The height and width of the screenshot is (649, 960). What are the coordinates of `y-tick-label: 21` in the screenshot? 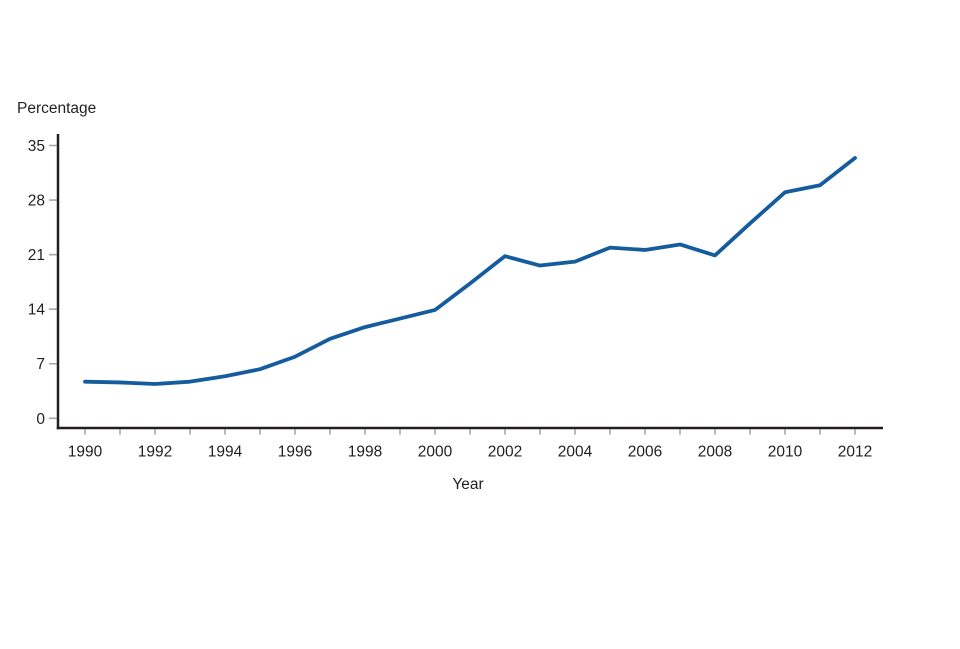 It's located at (36, 255).